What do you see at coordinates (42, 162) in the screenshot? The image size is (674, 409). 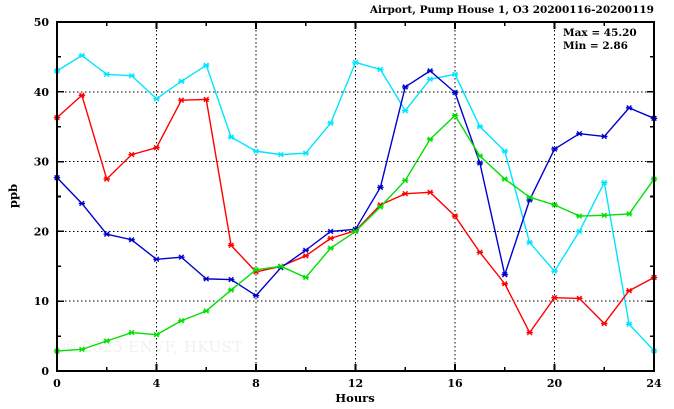 I see `y-tick-label: 30` at bounding box center [42, 162].